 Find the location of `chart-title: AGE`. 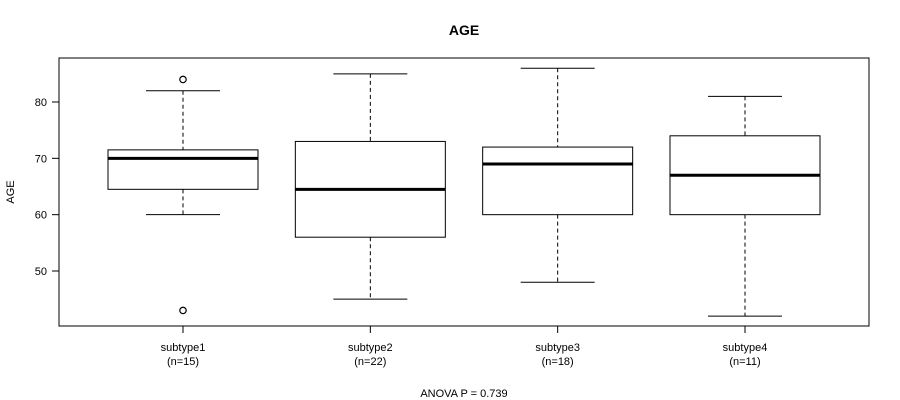

chart-title: AGE is located at coordinates (464, 30).